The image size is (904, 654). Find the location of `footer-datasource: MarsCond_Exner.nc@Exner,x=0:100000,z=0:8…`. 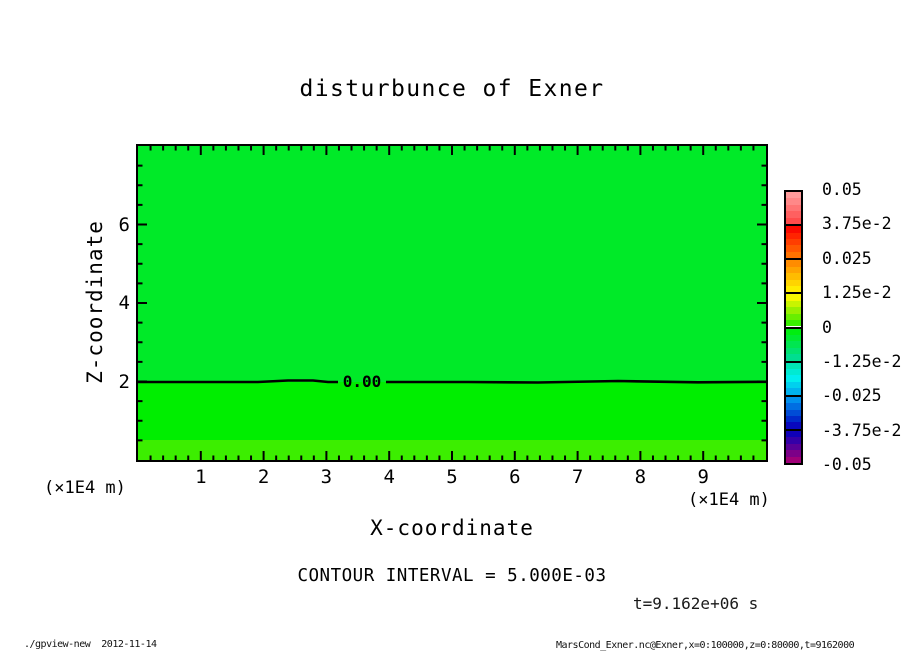

footer-datasource: MarsCond_Exner.nc@Exner,x=0:100000,z=0:8… is located at coordinates (705, 645).